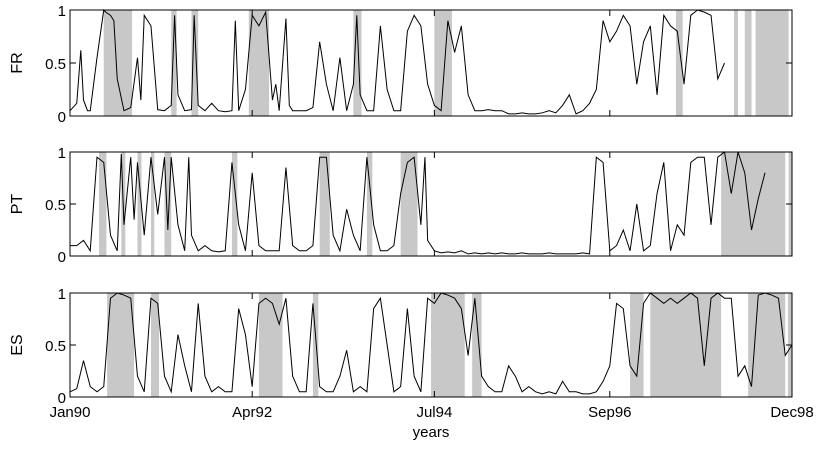 This screenshot has width=821, height=450. I want to click on x-axis-label: years, so click(431, 432).